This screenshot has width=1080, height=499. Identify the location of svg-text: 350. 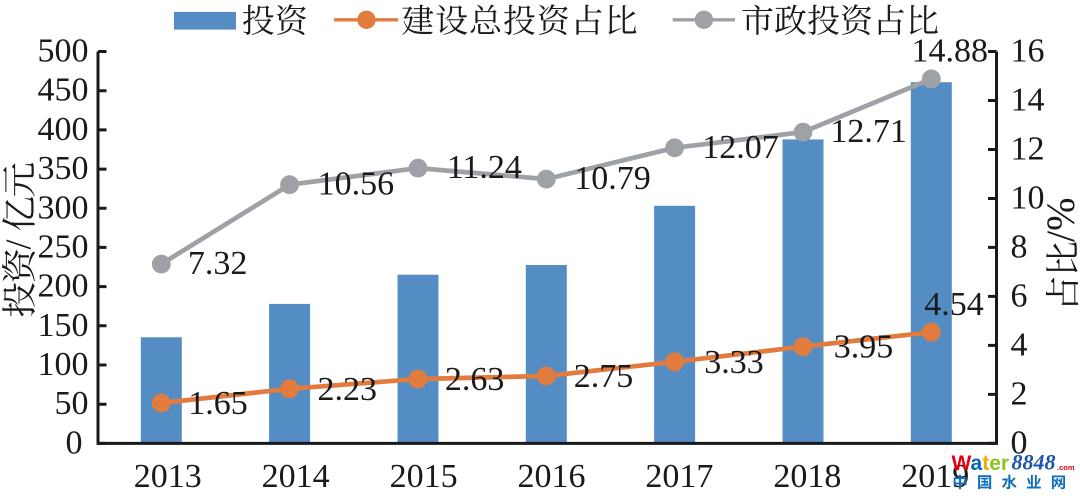
(63, 168).